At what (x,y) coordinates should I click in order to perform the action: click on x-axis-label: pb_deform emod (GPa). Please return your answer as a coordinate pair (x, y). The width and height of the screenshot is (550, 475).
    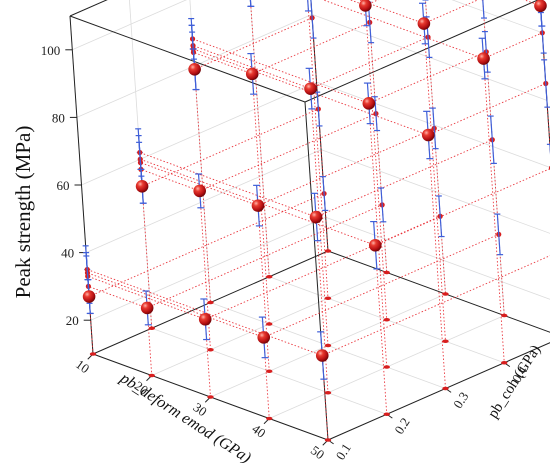
    Looking at the image, I should click on (185, 418).